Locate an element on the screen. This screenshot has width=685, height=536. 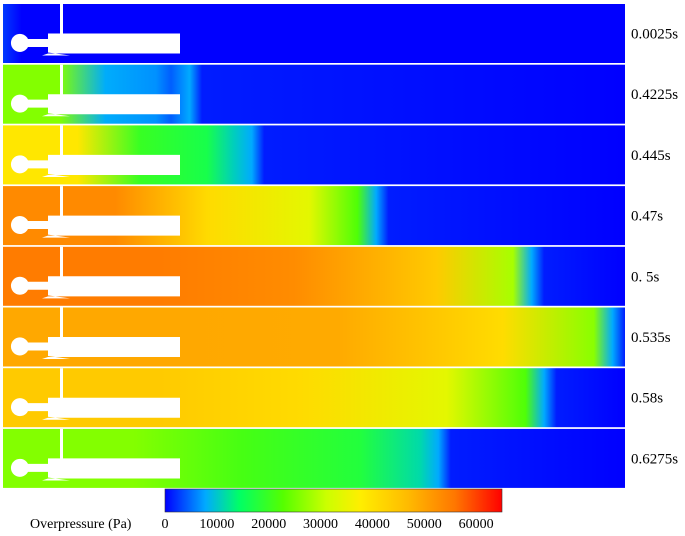
colorbar-ticks: 0 10000 20000 30000 40000 50000 60000 is located at coordinates (328, 524).